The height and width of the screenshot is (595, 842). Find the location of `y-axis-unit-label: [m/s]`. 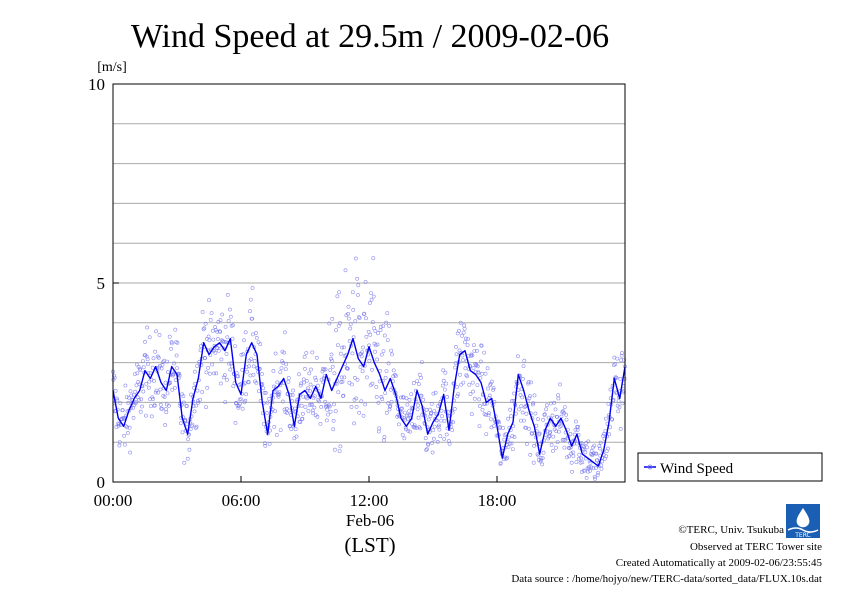

y-axis-unit-label: [m/s] is located at coordinates (112, 67).